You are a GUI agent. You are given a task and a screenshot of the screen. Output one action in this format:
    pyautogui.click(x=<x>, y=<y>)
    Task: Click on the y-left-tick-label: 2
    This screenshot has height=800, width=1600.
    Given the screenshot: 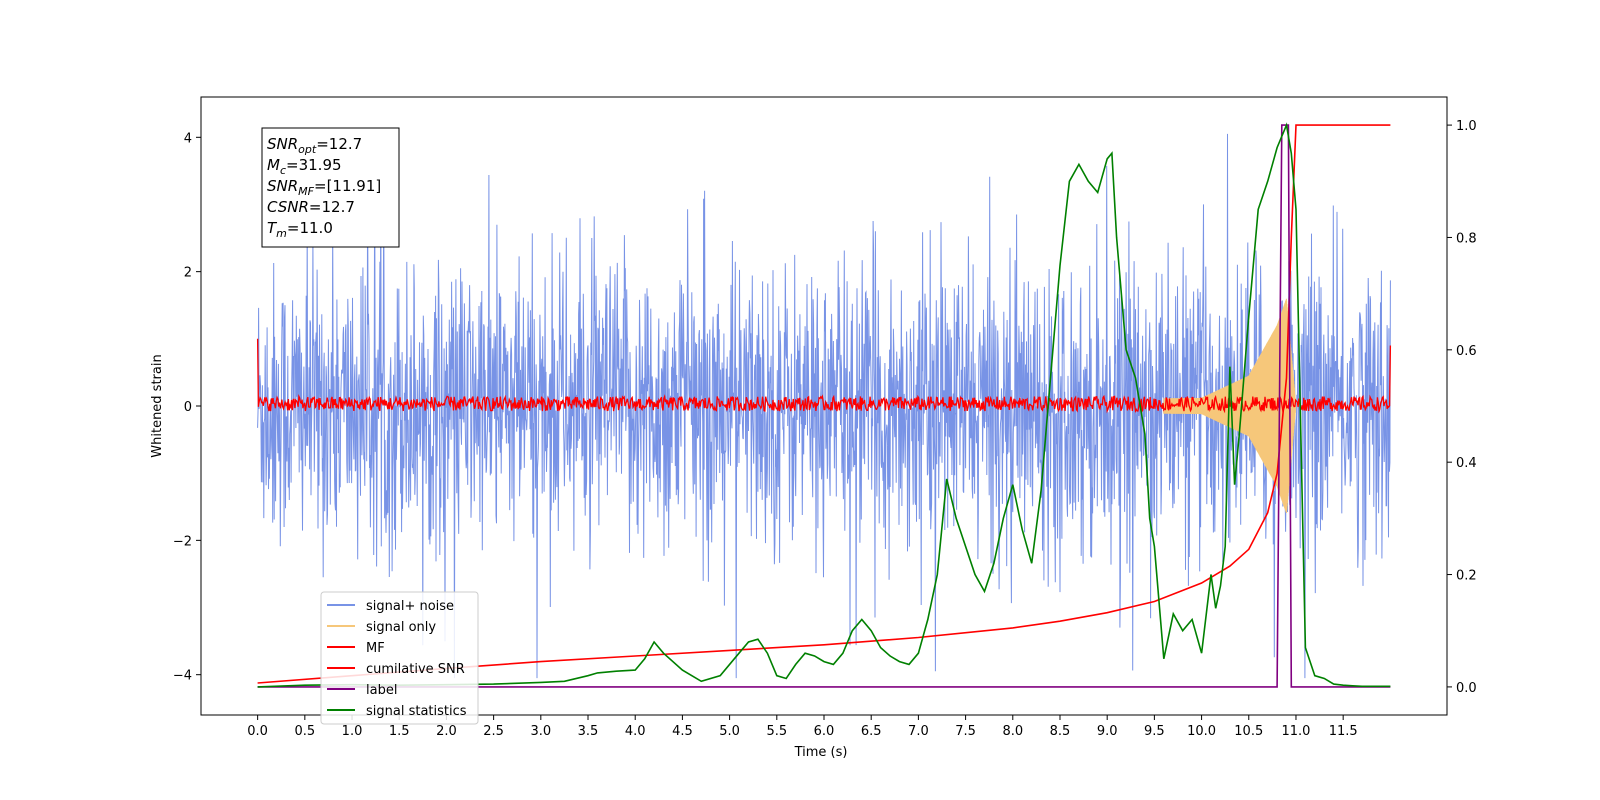 What is the action you would take?
    pyautogui.click(x=188, y=273)
    